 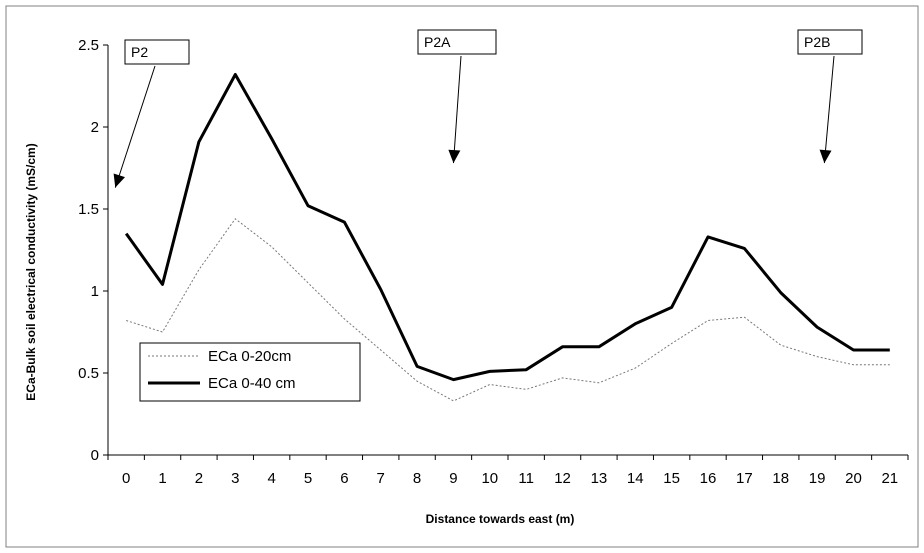 What do you see at coordinates (381, 478) in the screenshot?
I see `x-tick-label: 7` at bounding box center [381, 478].